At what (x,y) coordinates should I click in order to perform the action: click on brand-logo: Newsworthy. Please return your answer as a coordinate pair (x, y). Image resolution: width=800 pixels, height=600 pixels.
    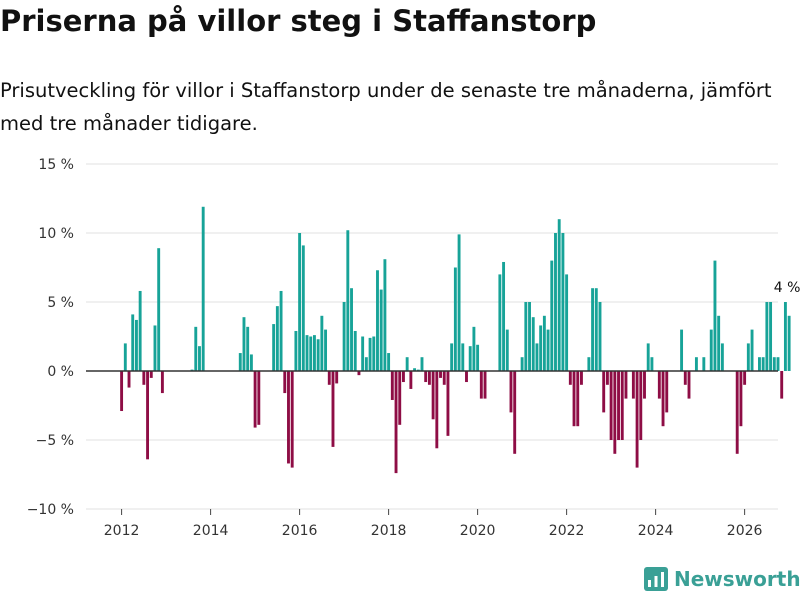
    Looking at the image, I should click on (722, 579).